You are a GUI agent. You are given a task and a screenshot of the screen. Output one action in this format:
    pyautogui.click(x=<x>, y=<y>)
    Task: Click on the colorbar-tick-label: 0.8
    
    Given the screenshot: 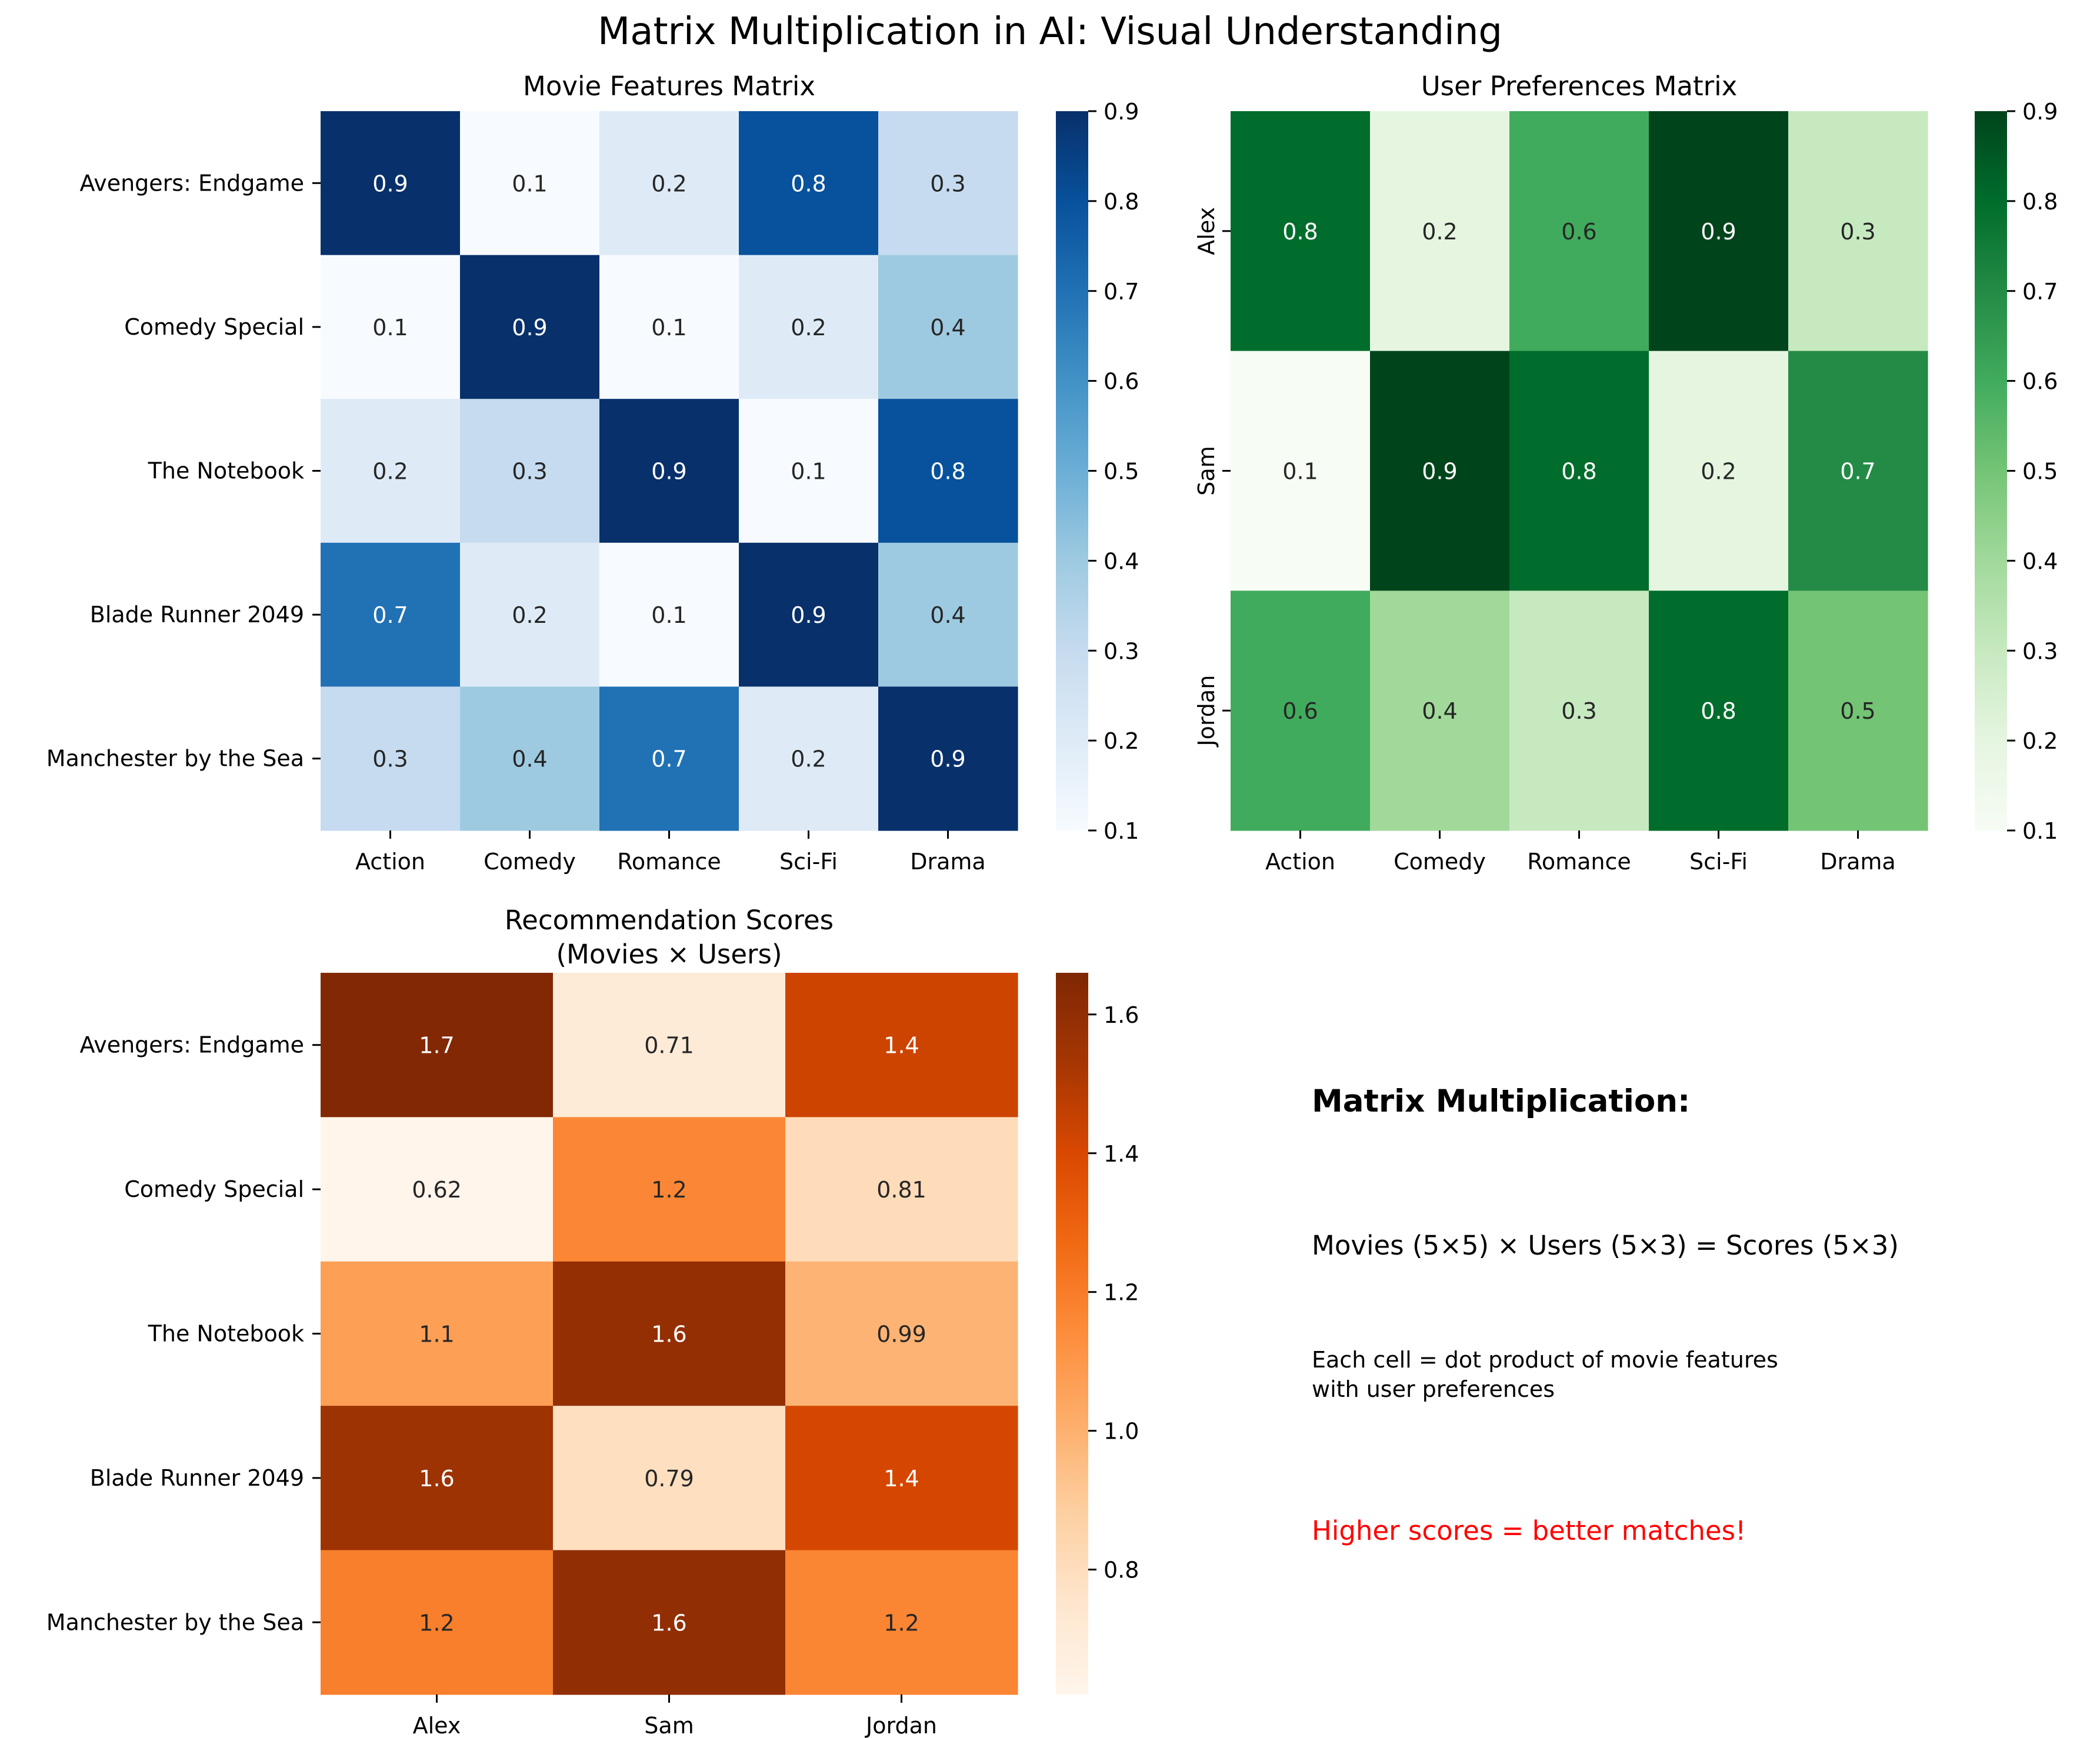 What is the action you would take?
    pyautogui.click(x=2040, y=202)
    